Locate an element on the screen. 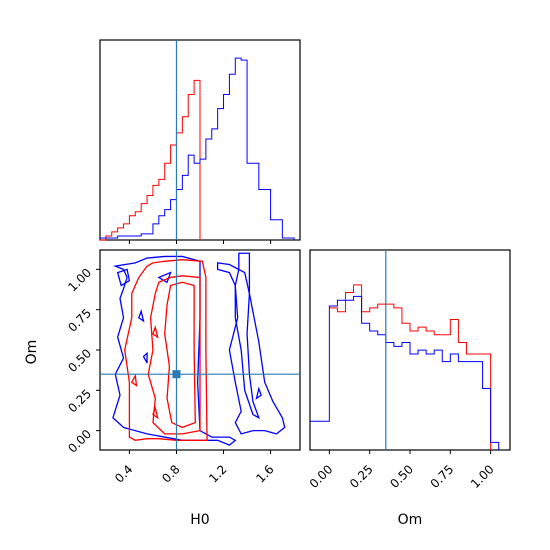 Image resolution: width=550 pixels, height=550 pixels. om-hist-series-blue is located at coordinates (405, 372).